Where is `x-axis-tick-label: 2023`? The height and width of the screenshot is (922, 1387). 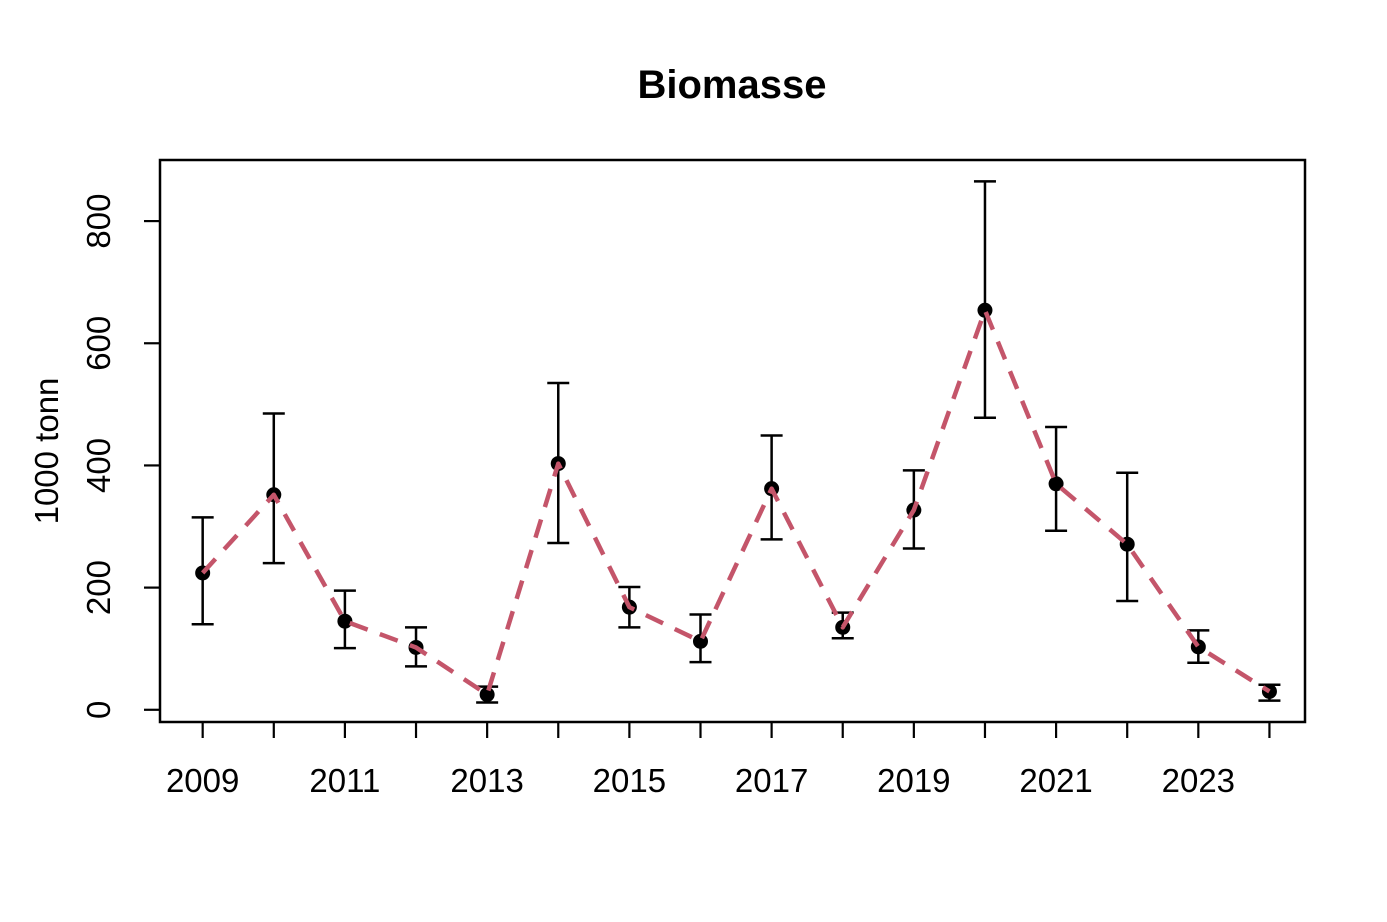 x-axis-tick-label: 2023 is located at coordinates (1198, 780).